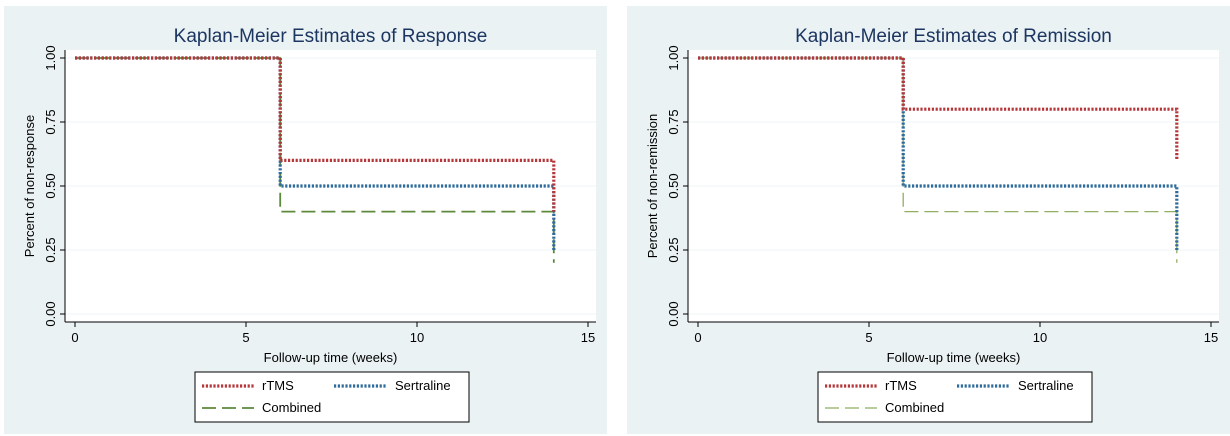  I want to click on series-line-rtms, so click(315, 134).